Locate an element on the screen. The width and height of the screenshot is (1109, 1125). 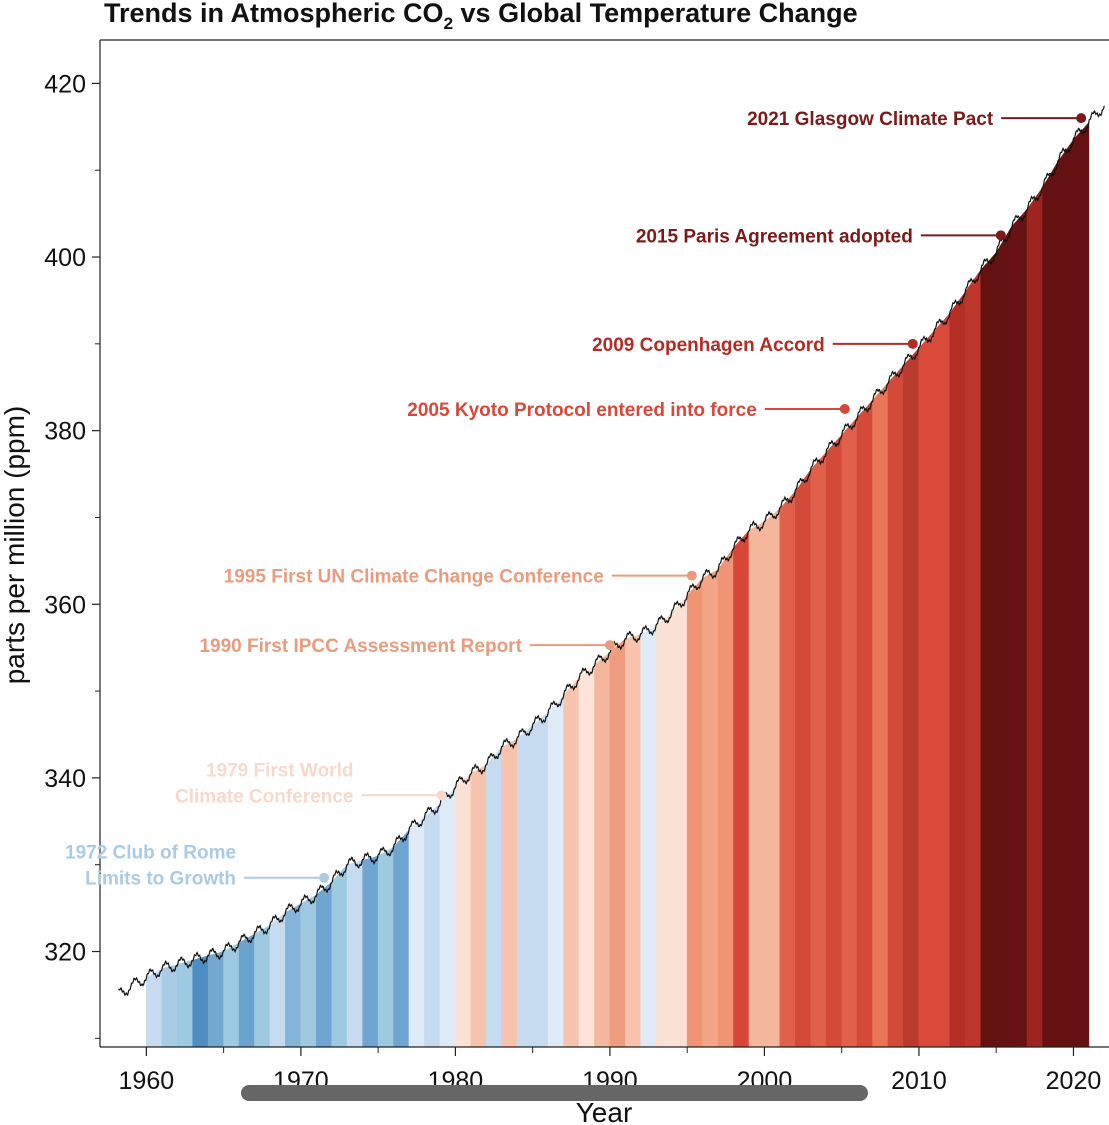
annotation-2: 2009 Copenhagen Accord is located at coordinates (755, 345).